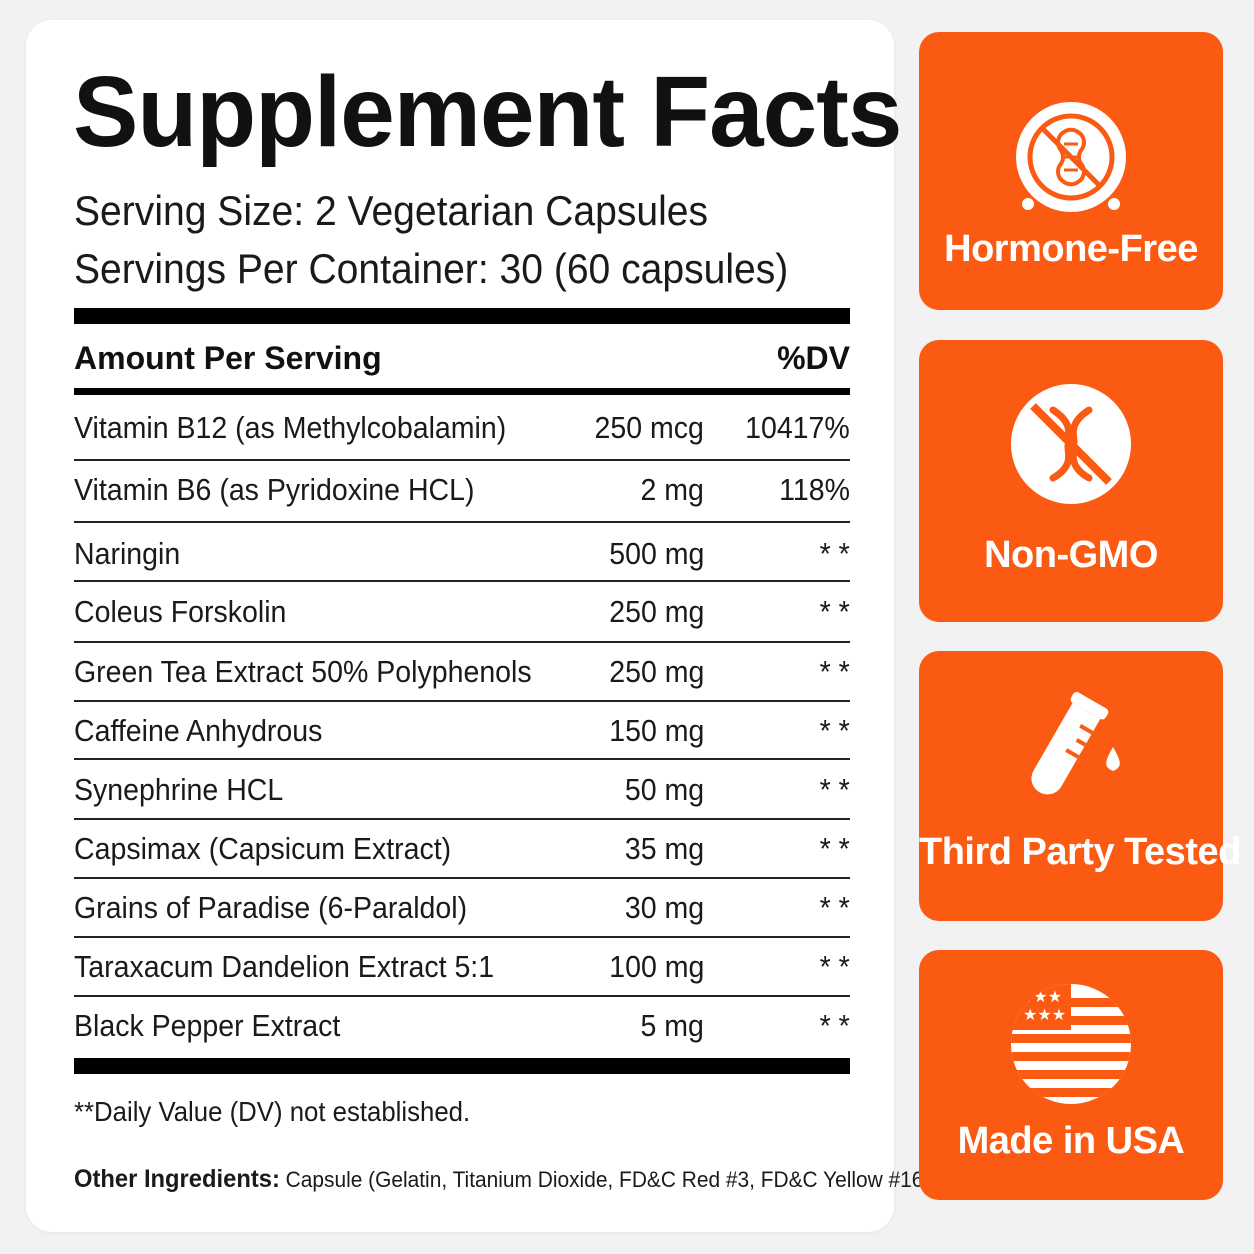  What do you see at coordinates (649, 427) in the screenshot?
I see `ingredient-amount: 250 mcg` at bounding box center [649, 427].